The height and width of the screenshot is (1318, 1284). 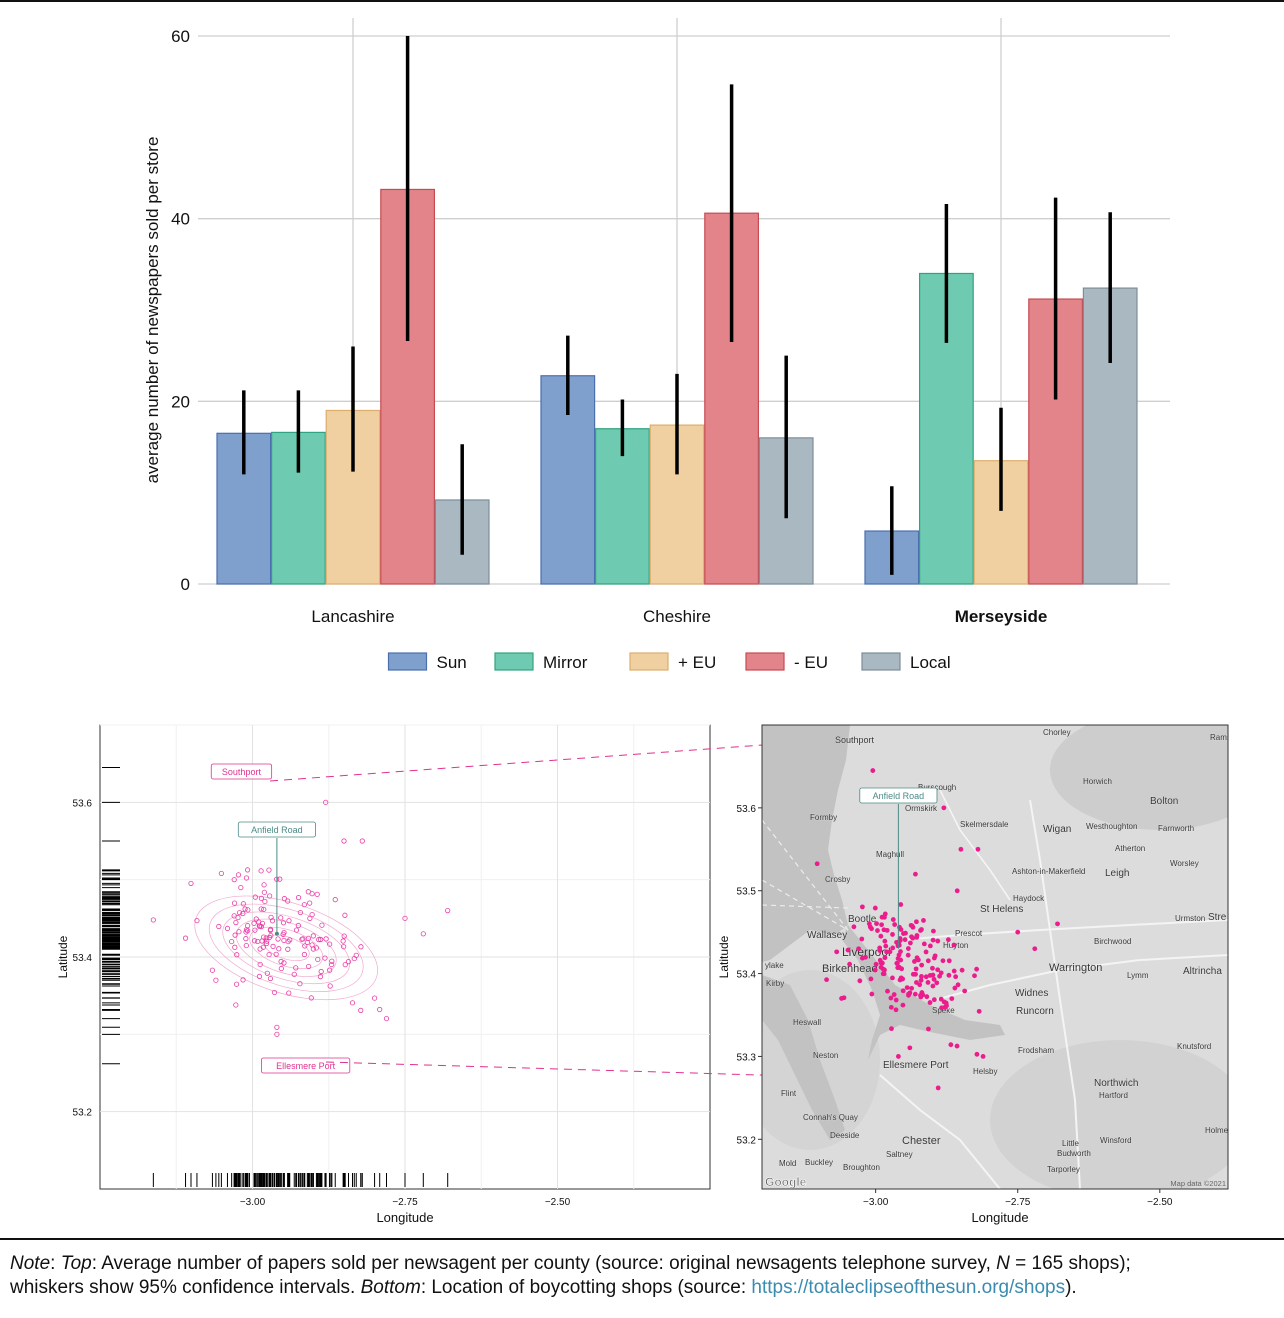 What do you see at coordinates (1001, 616) in the screenshot?
I see `bar-x-tick-label-merseyside: Merseyside` at bounding box center [1001, 616].